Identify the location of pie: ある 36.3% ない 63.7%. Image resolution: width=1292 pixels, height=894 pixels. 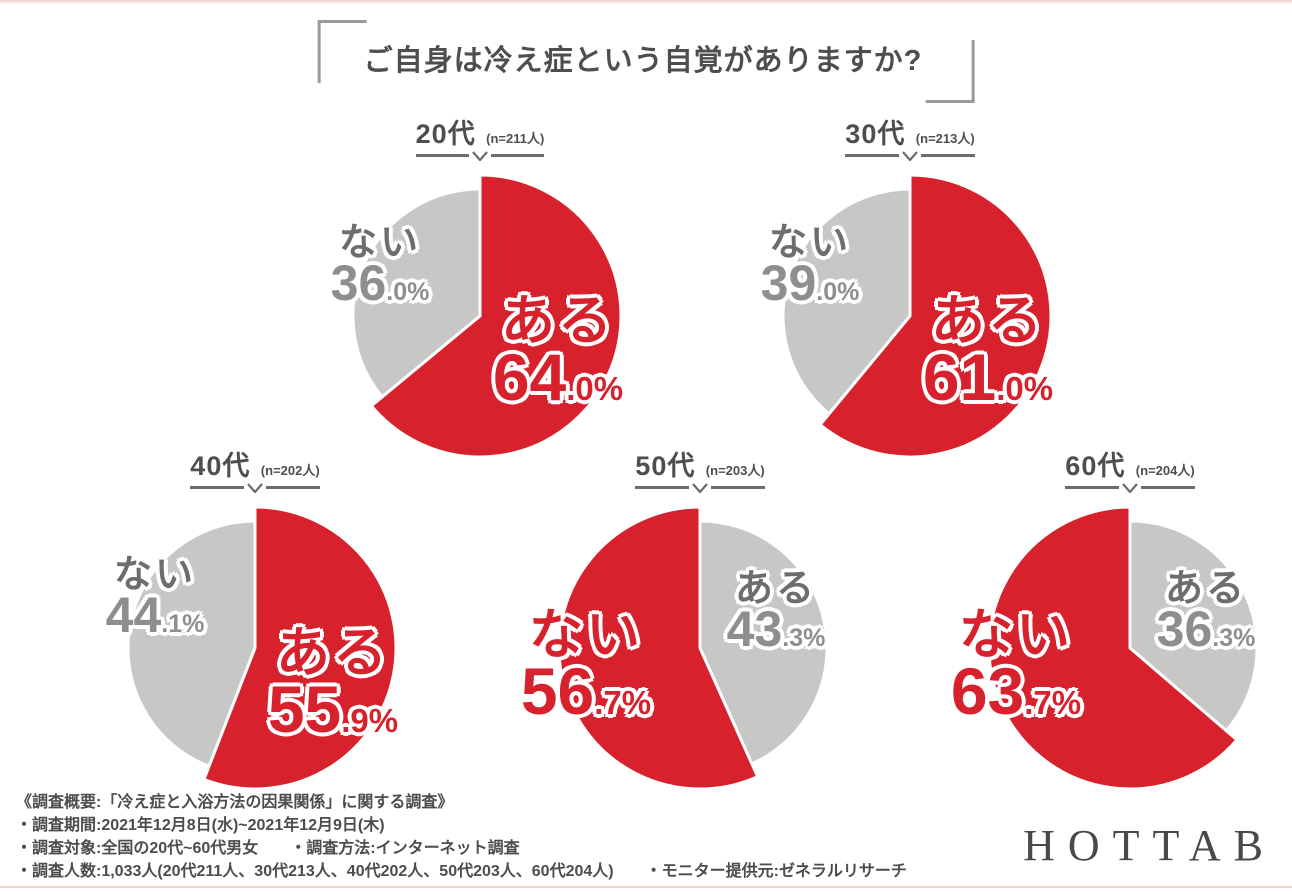
(1116, 646).